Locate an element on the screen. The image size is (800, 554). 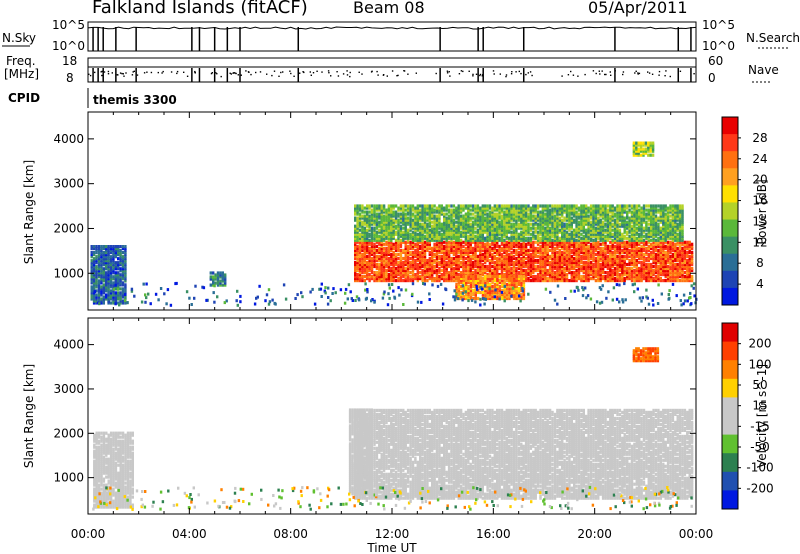
nsky-trace is located at coordinates (392, 28).